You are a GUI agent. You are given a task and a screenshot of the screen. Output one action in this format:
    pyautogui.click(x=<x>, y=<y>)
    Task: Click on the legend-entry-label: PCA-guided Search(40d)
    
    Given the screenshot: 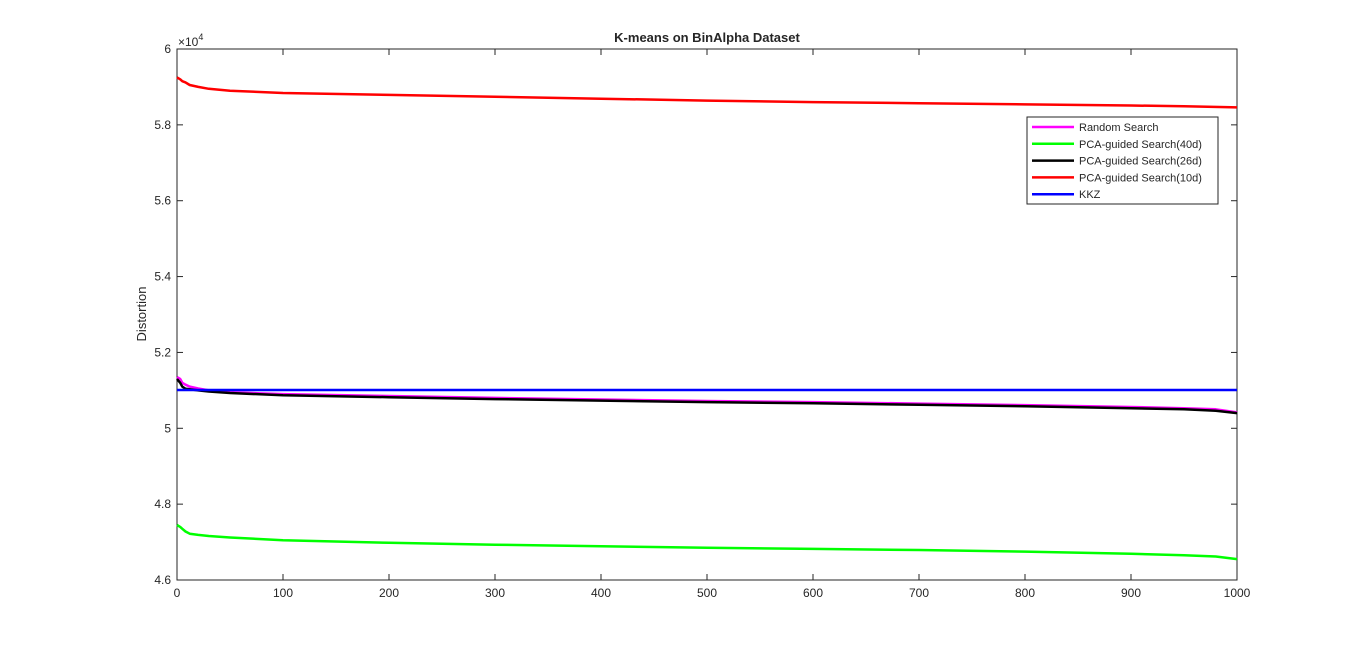 What is the action you would take?
    pyautogui.click(x=1140, y=145)
    